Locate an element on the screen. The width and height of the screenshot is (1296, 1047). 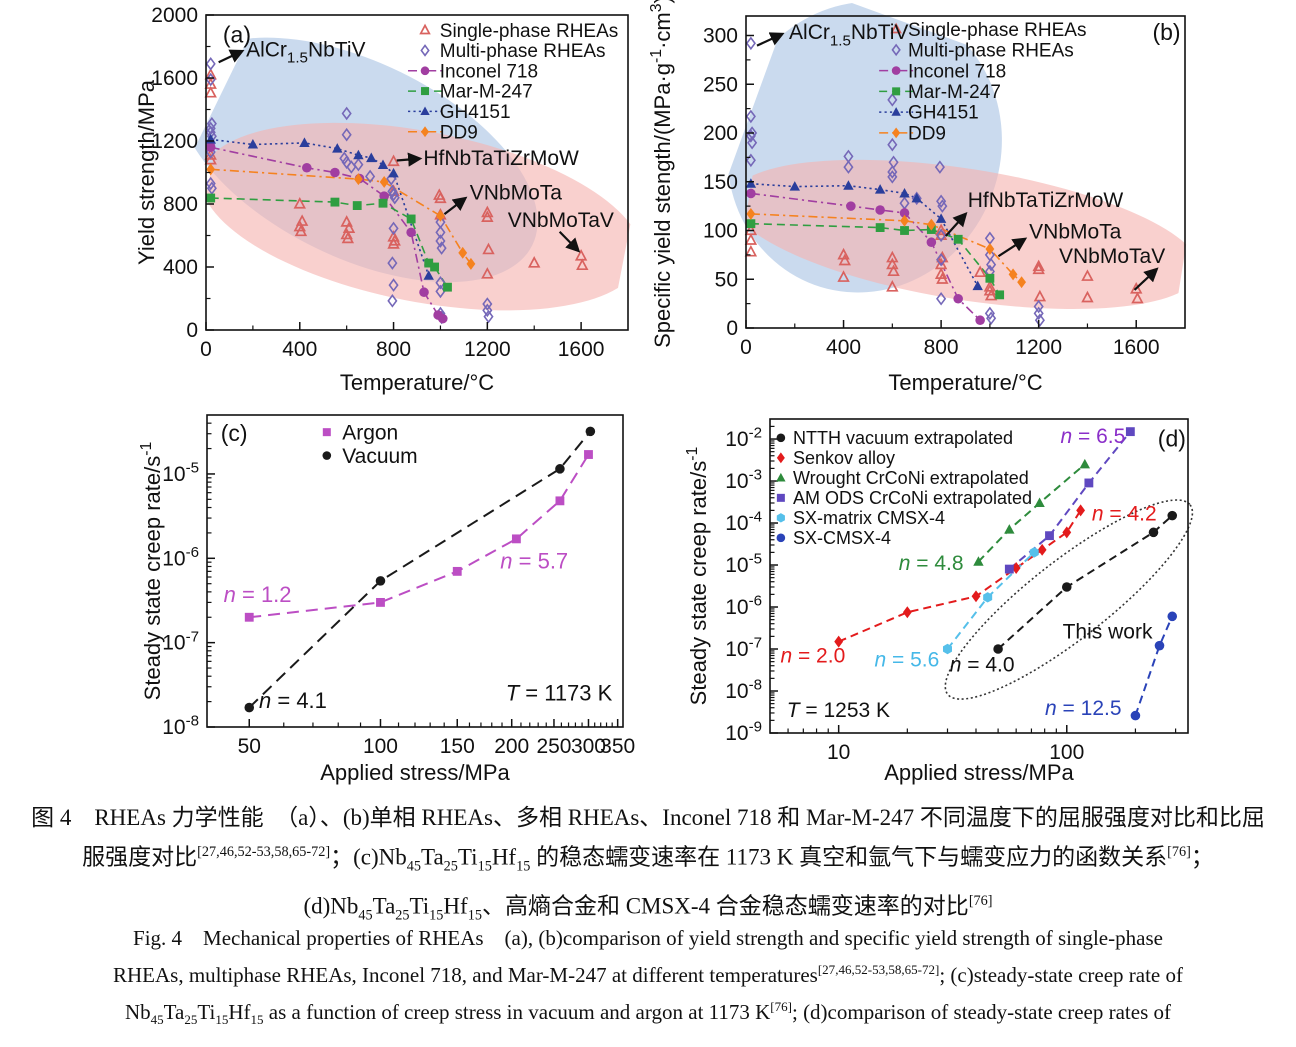
svg-text: 2000 is located at coordinates (174, 15).